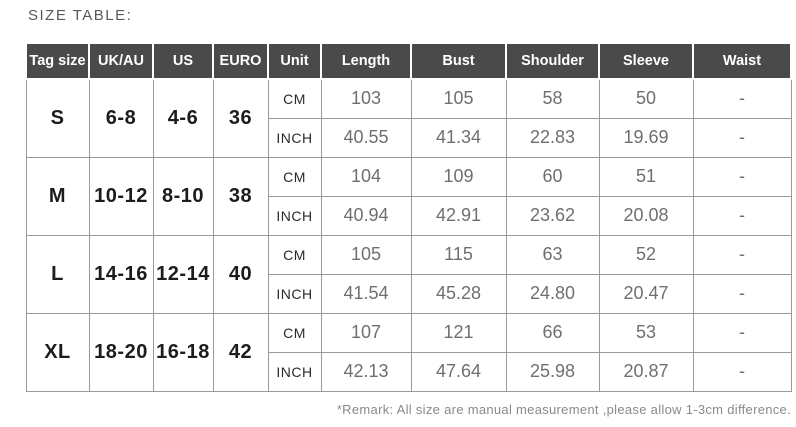 The width and height of the screenshot is (796, 427). Describe the element at coordinates (294, 332) in the screenshot. I see `size-xl-cm-label: CM` at that location.